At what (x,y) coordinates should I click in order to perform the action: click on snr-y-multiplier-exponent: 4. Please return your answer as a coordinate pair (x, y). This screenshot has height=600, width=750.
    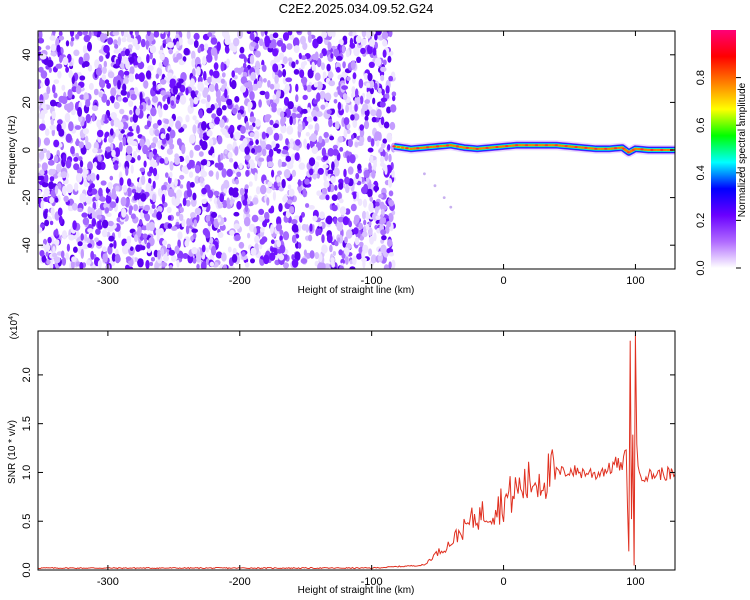
    Looking at the image, I should click on (11, 318).